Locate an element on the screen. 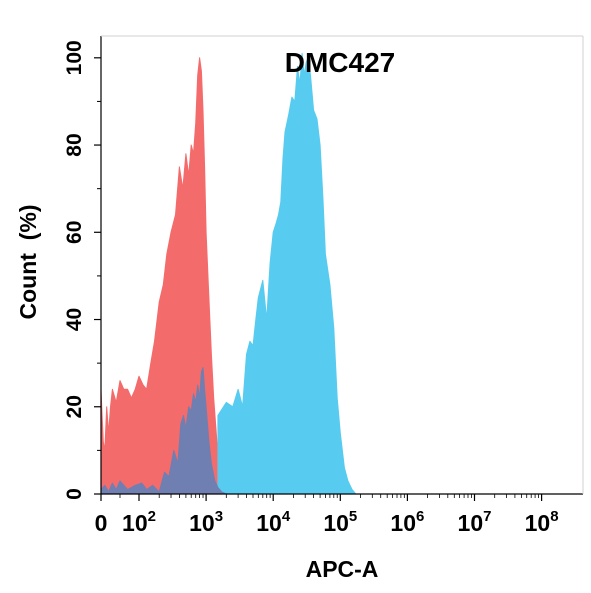 The height and width of the screenshot is (593, 591). x-tick-label: 10⁷ is located at coordinates (475, 522).